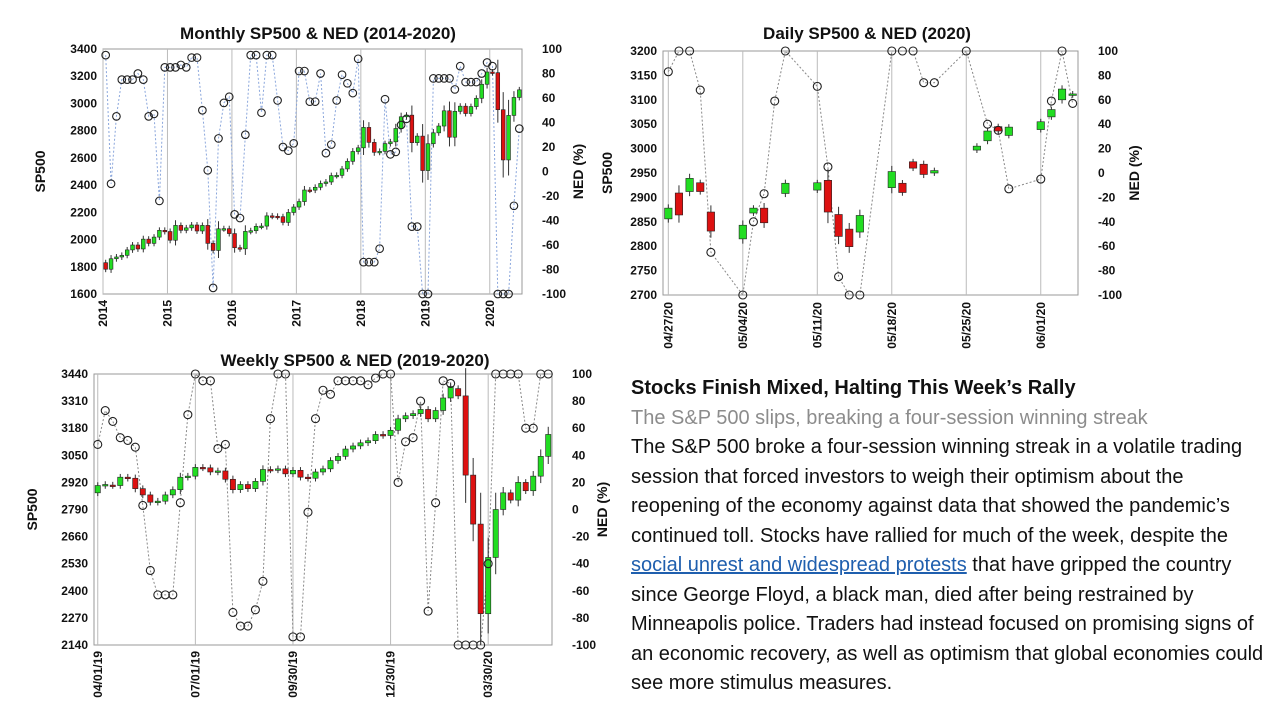  Describe the element at coordinates (83, 185) in the screenshot. I see `y-tick-label: 2400` at that location.